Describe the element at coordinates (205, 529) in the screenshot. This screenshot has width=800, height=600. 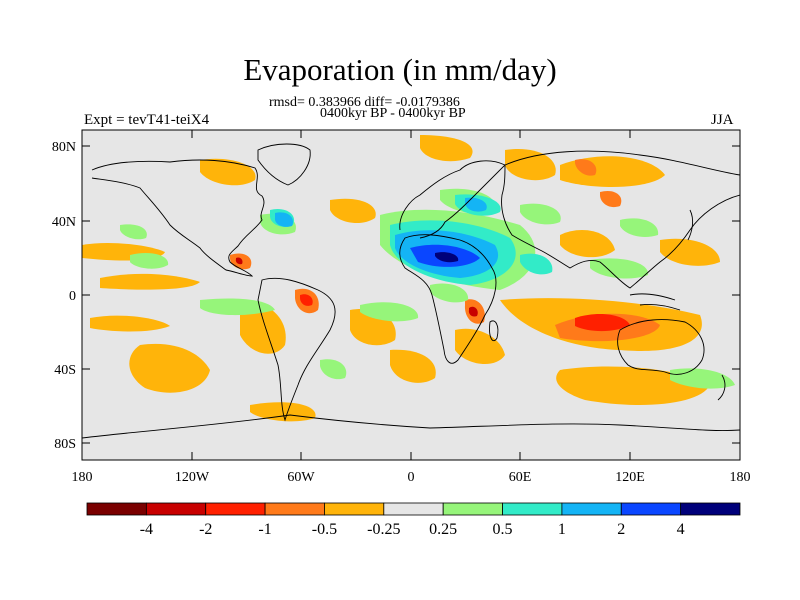
I see `colorbar-label: -2` at that location.